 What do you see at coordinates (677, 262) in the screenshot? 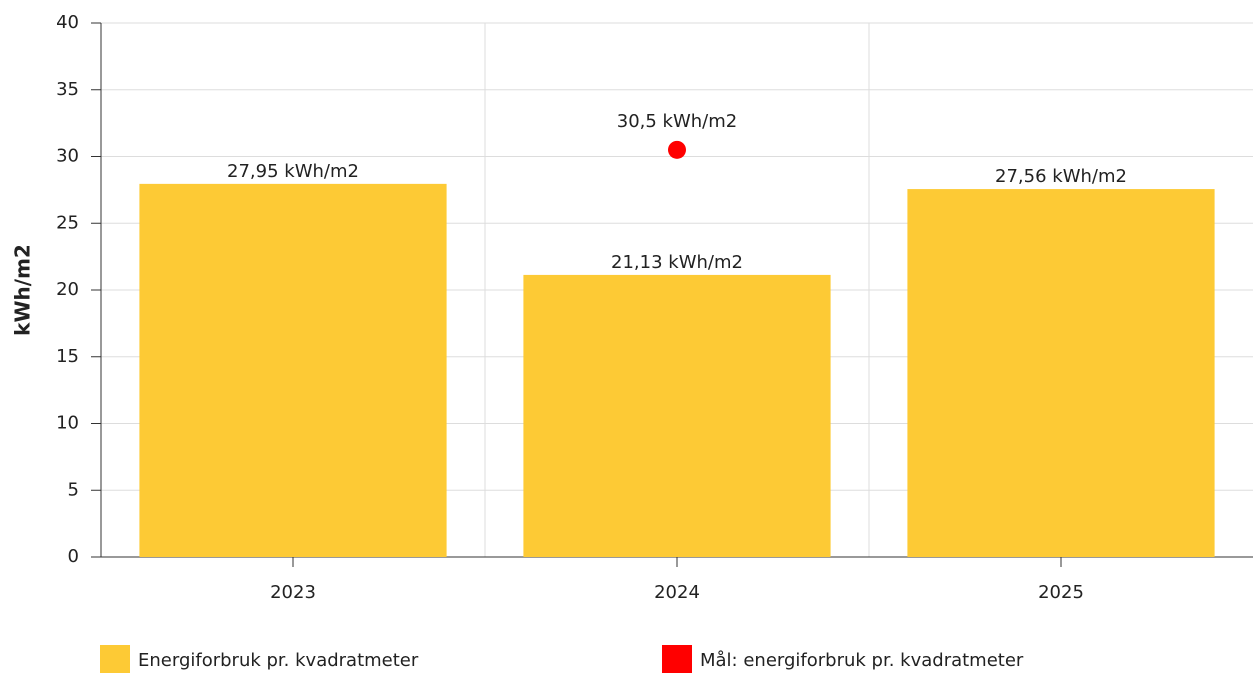
I see `data-label: 21,13 kWh/m2` at bounding box center [677, 262].